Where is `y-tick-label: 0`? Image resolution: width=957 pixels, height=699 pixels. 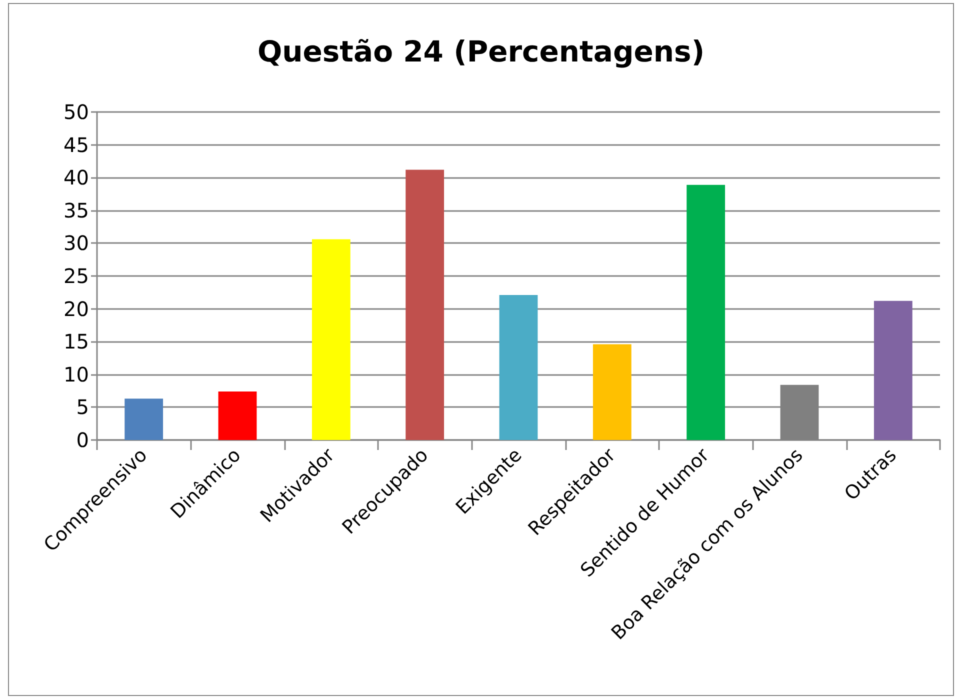
y-tick-label: 0 is located at coordinates (82, 440).